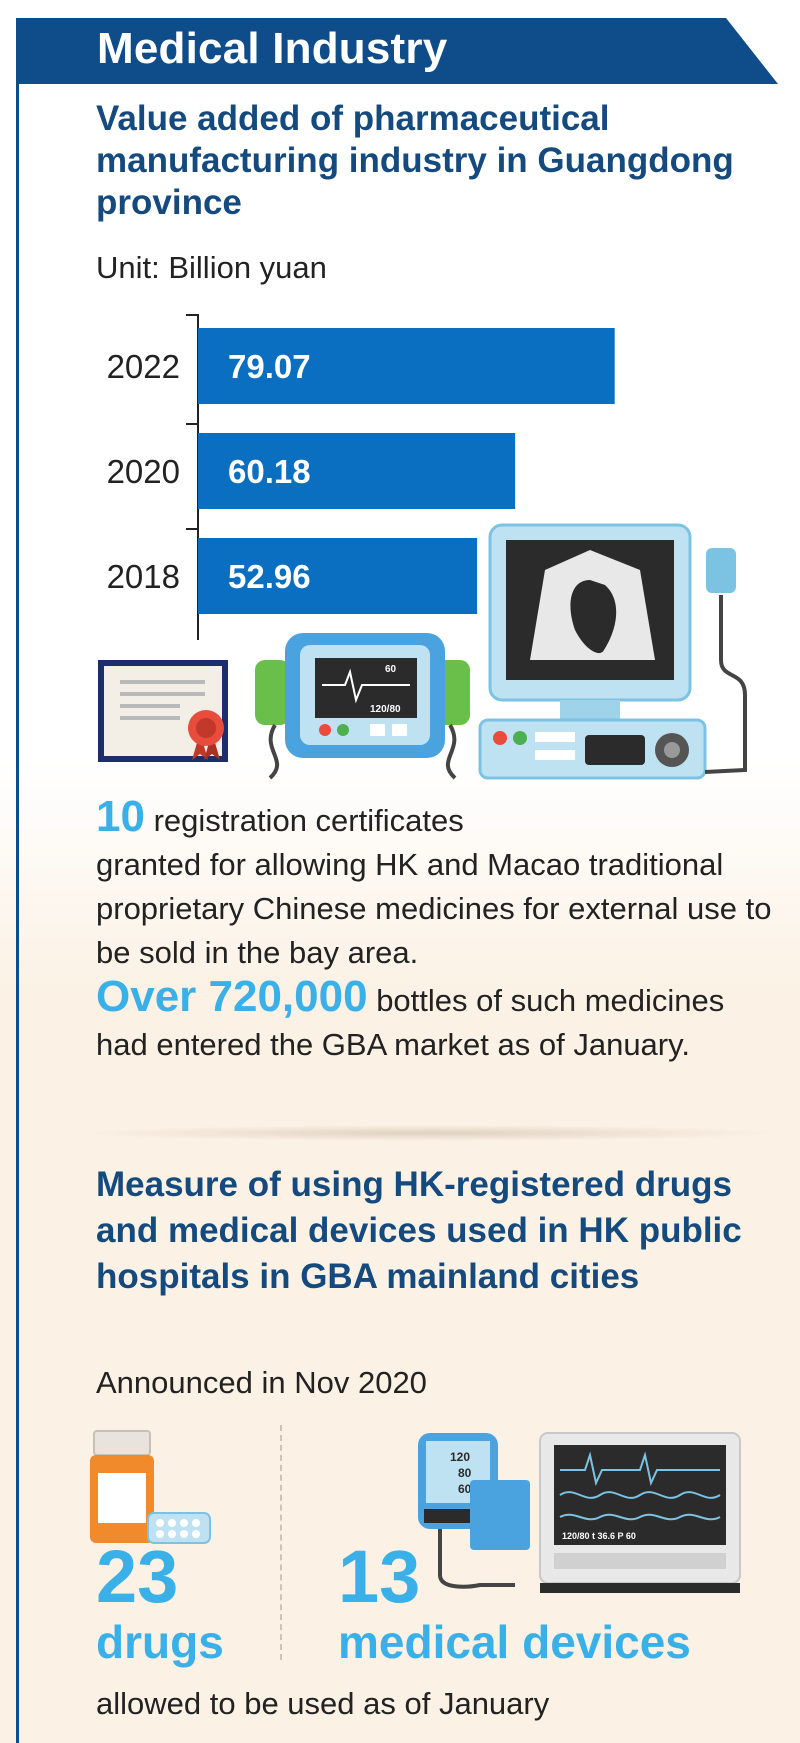 This screenshot has height=1743, width=800. What do you see at coordinates (211, 267) in the screenshot?
I see `chart-unit: Unit: Billion yuan` at bounding box center [211, 267].